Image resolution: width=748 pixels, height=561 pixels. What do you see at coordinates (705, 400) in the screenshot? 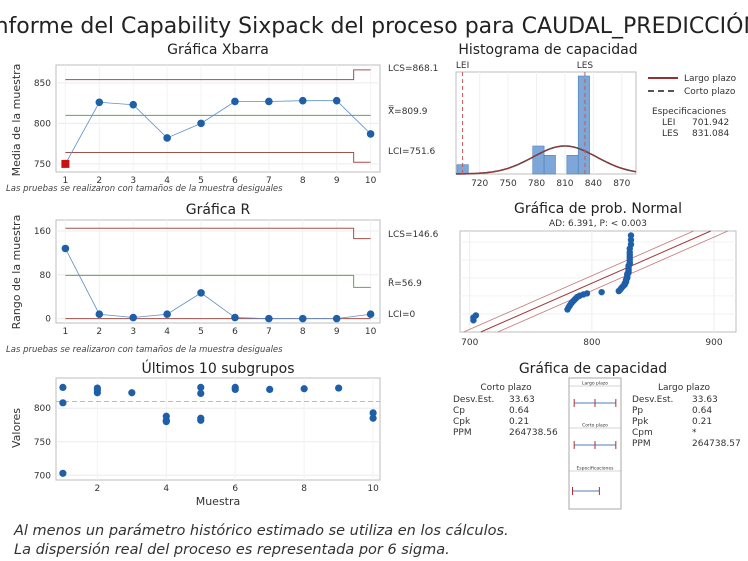
I see `overall-stat-value: 33.63` at bounding box center [705, 400].